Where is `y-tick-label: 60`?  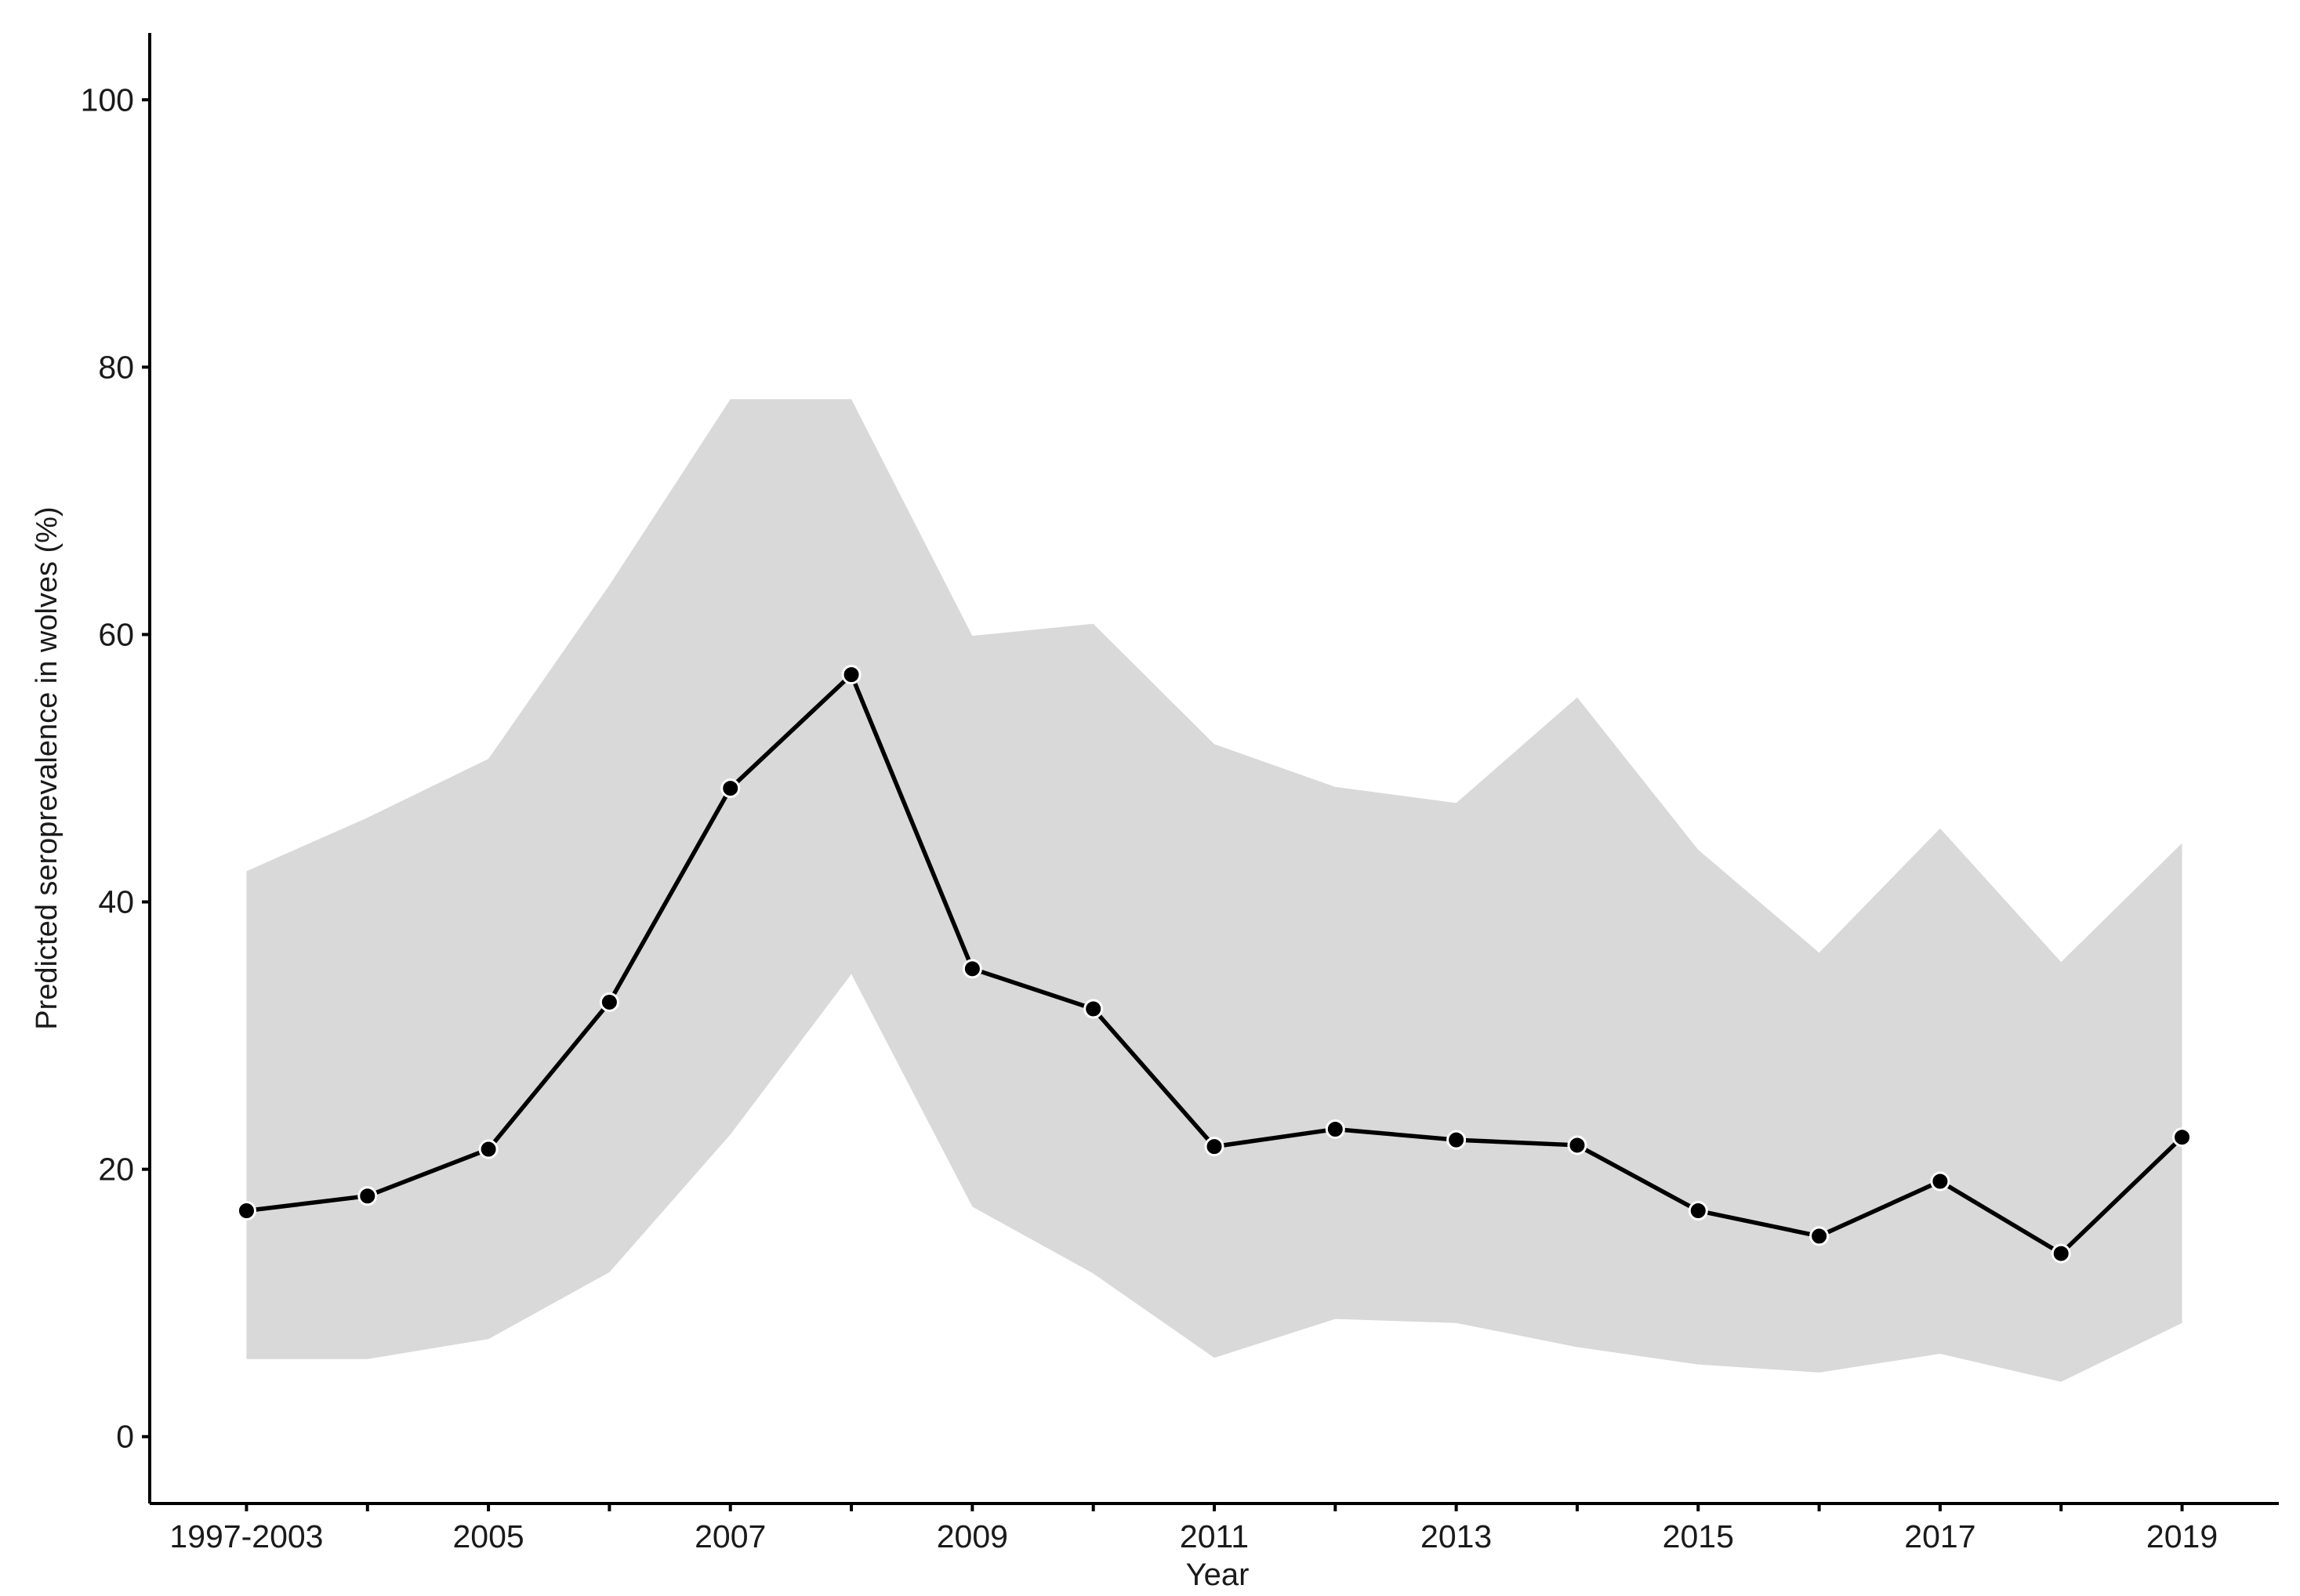
y-tick-label: 60 is located at coordinates (116, 634).